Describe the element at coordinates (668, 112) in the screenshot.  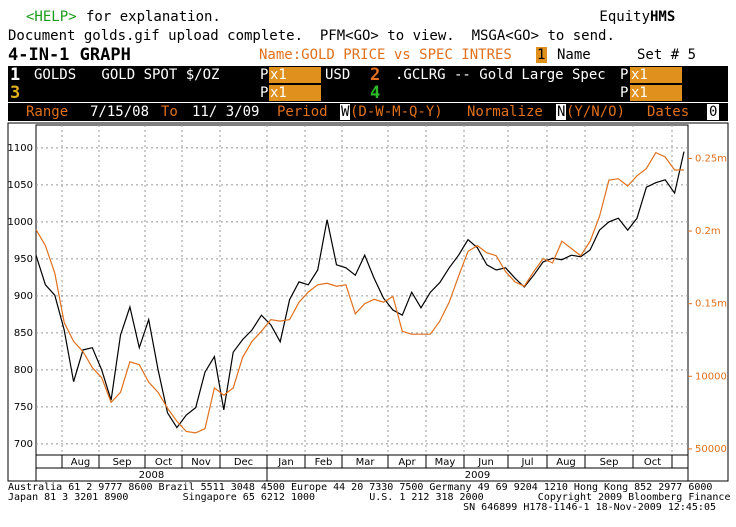
I see `dates-label: Dates` at that location.